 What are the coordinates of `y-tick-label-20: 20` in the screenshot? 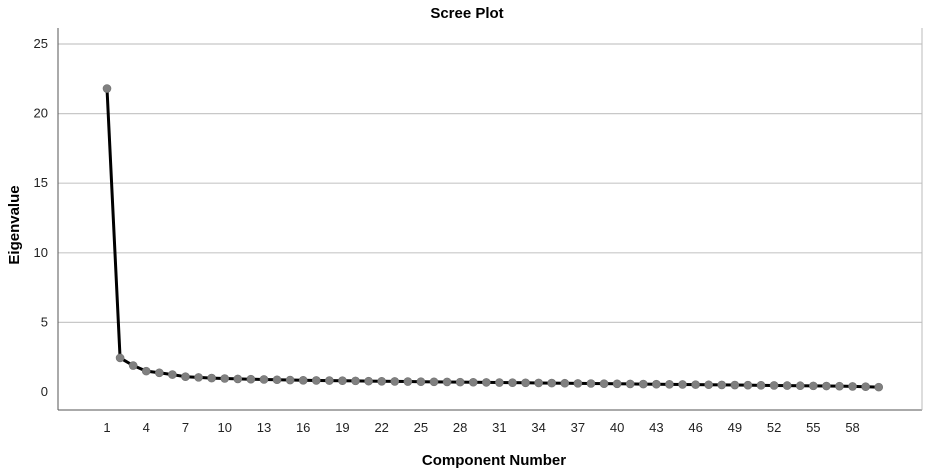 It's located at (41, 113).